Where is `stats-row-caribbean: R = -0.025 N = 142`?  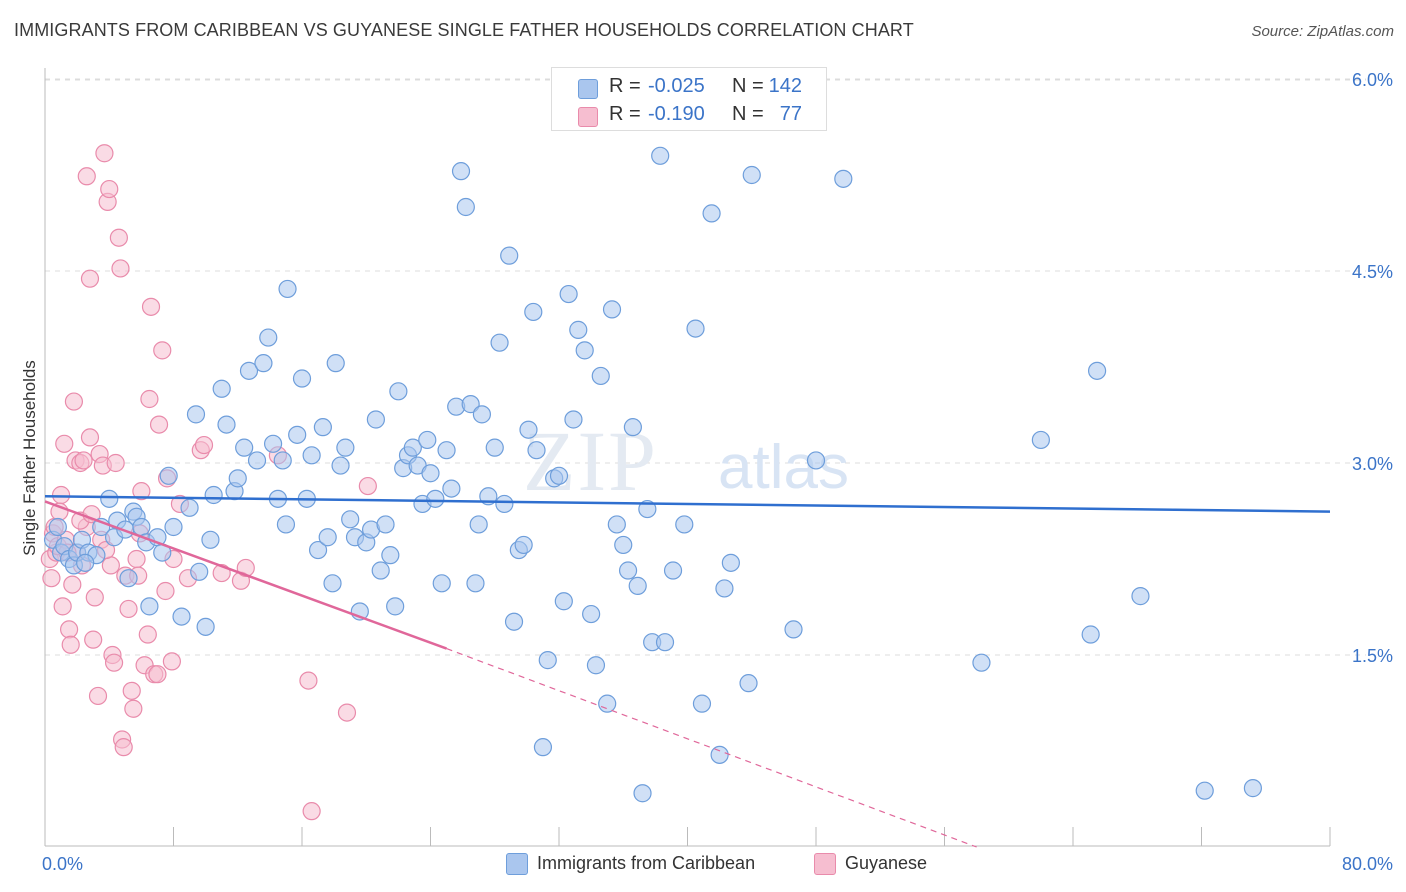
stats-row-caribbean: R = -0.025 N = 142 is located at coordinates (689, 87).